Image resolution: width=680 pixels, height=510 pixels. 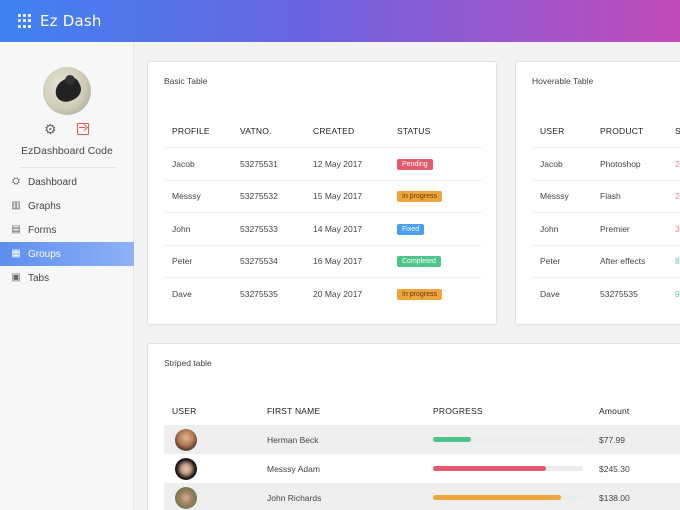 I want to click on cell-sale: 8, so click(x=673, y=261).